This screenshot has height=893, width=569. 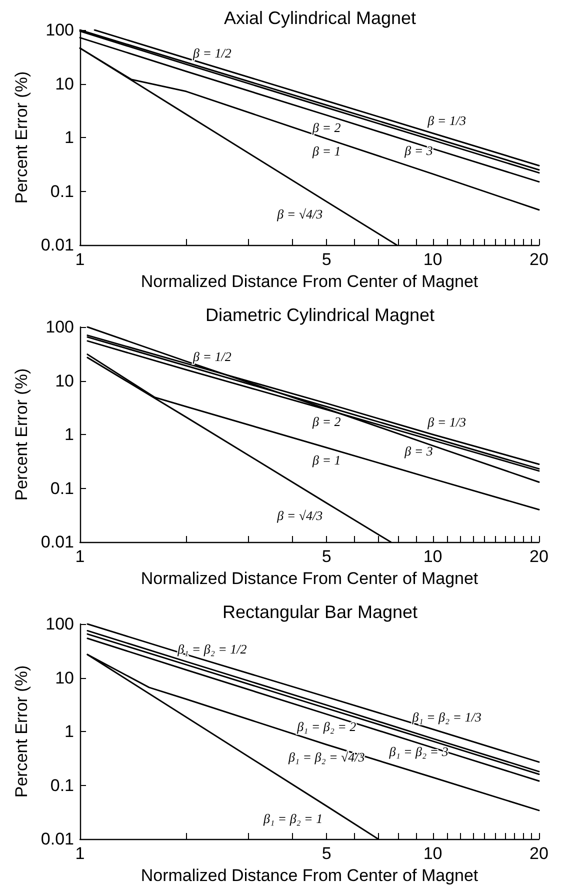 I want to click on chart-title: Diametric Cylindrical Magnet, so click(x=320, y=315).